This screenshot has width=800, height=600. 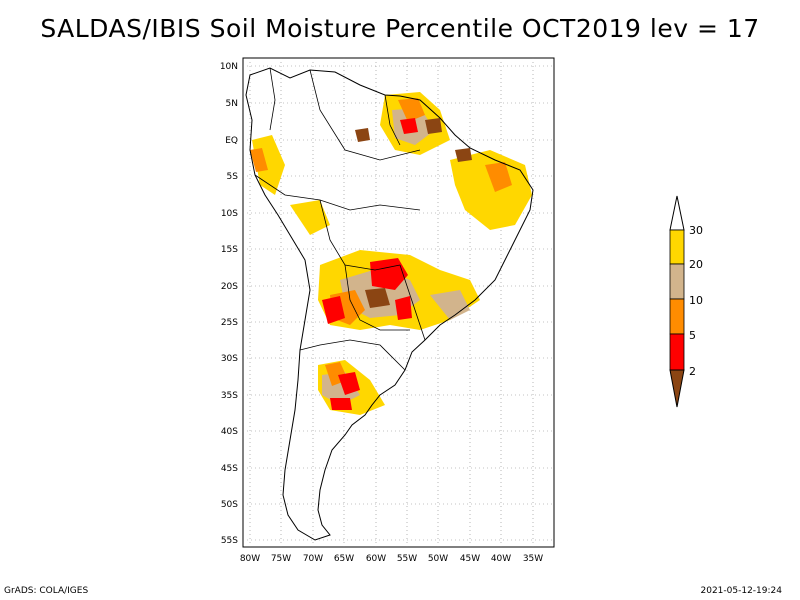 I want to click on shade-below-2-central, so click(x=377, y=298).